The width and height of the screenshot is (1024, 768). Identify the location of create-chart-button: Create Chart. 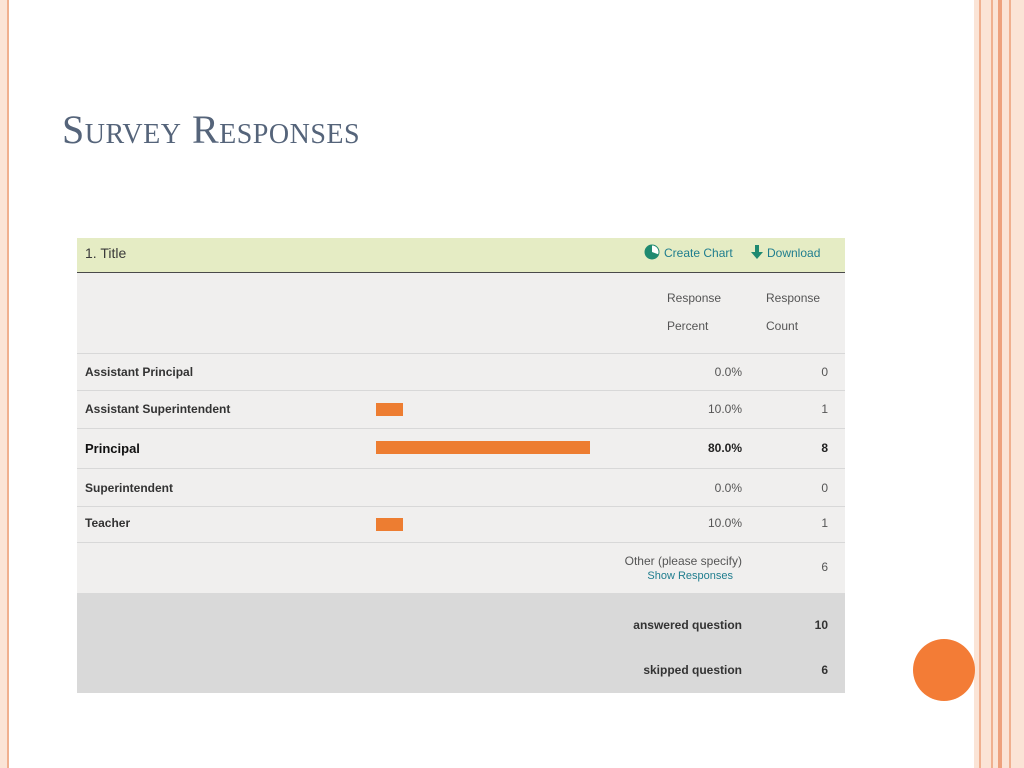
(688, 253).